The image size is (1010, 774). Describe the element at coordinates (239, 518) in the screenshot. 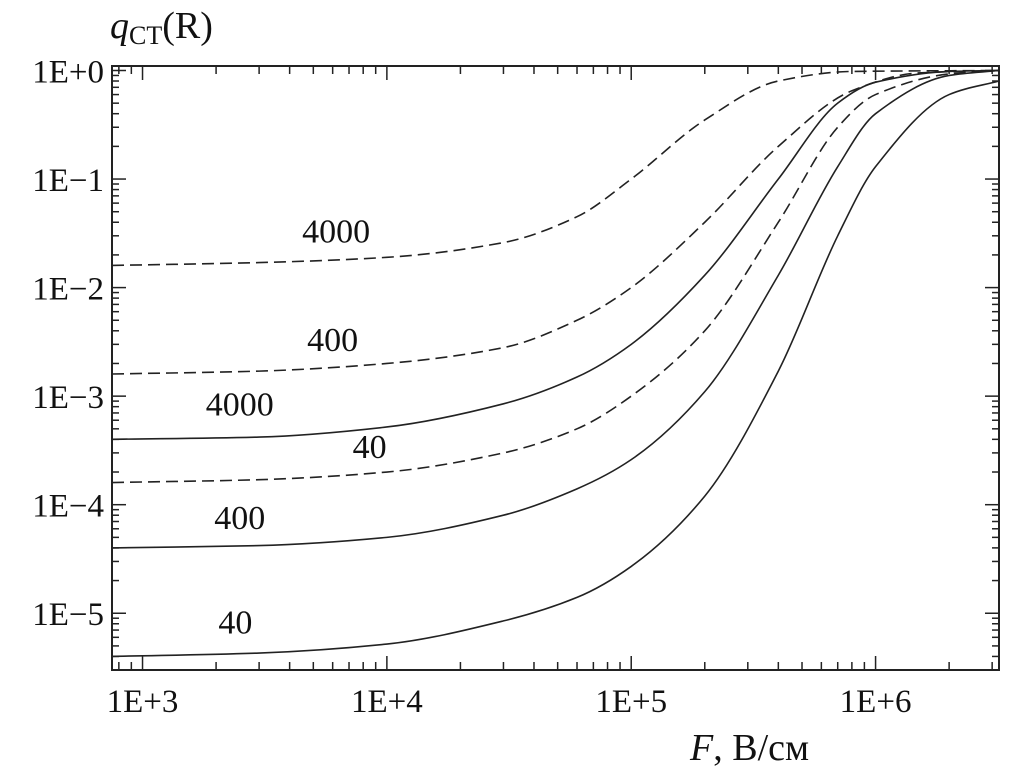

I see `curve-label-solid-400: 400` at that location.